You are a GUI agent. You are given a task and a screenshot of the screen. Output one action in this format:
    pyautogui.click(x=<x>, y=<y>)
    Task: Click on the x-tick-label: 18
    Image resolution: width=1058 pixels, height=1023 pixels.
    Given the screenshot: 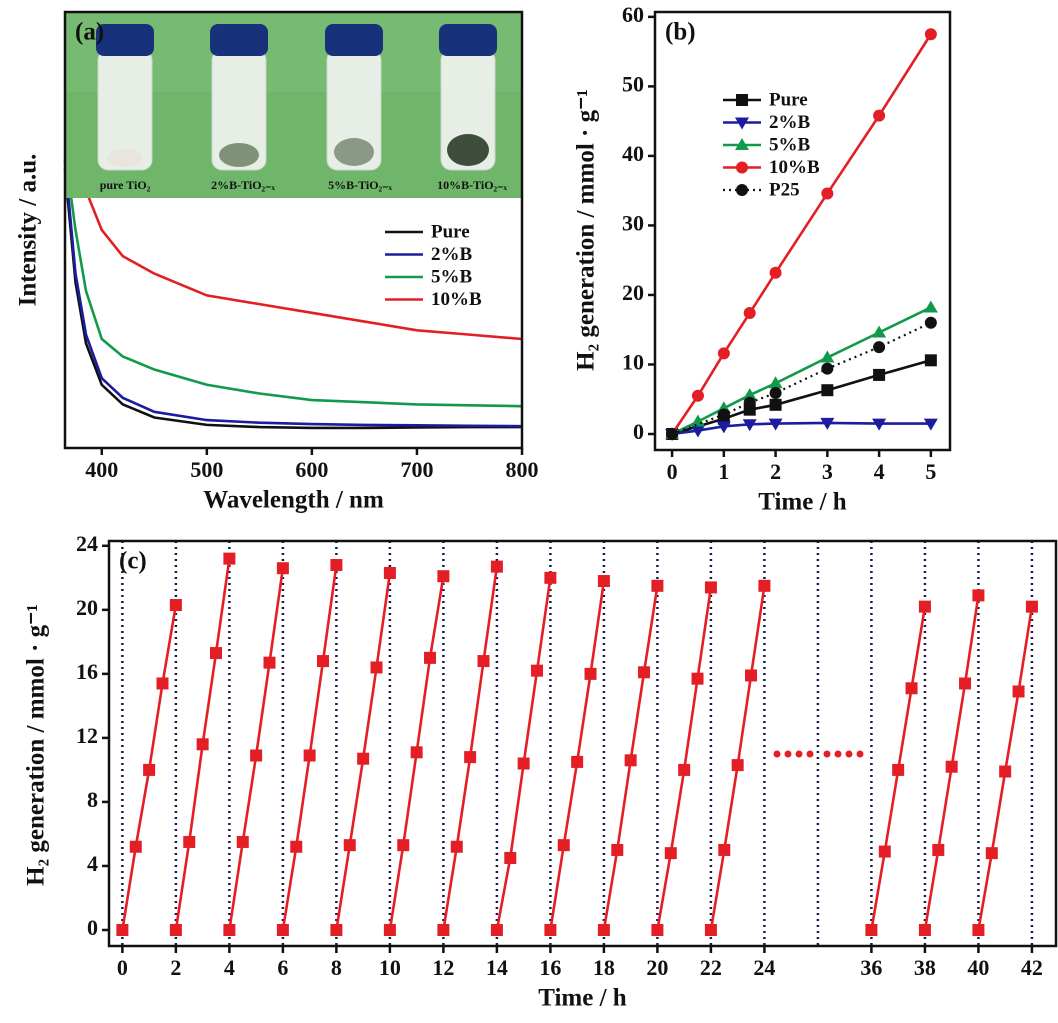 What is the action you would take?
    pyautogui.click(x=604, y=967)
    